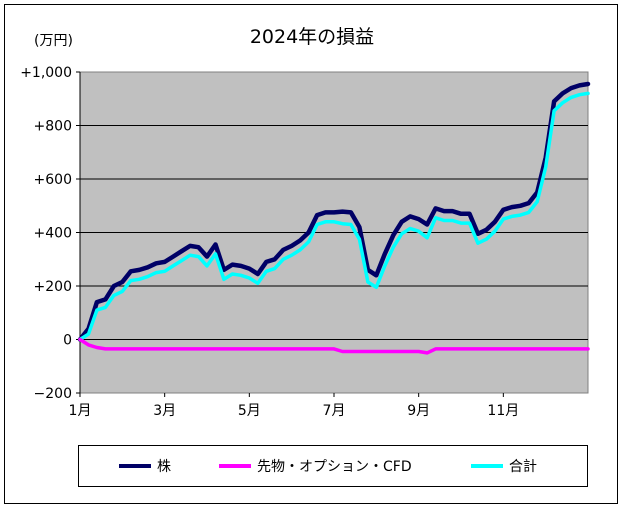 The height and width of the screenshot is (510, 624). I want to click on legend-item: 株, so click(145, 466).